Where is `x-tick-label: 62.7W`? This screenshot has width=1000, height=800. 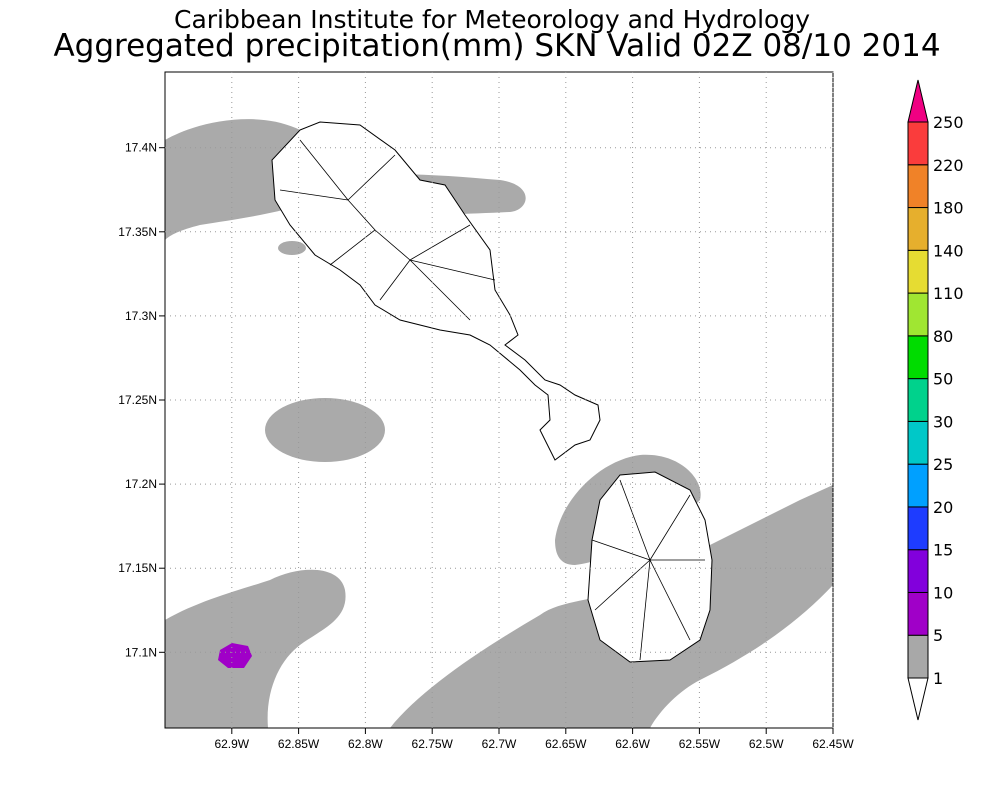 x-tick-label: 62.7W is located at coordinates (499, 744).